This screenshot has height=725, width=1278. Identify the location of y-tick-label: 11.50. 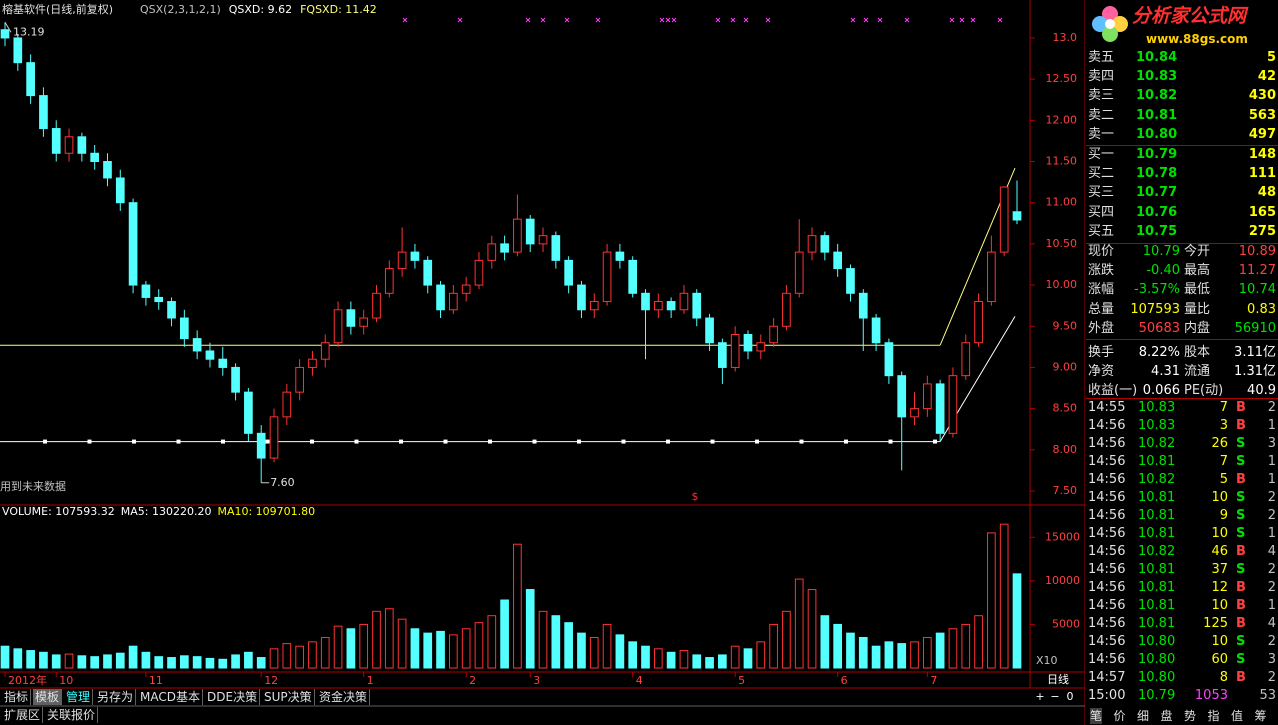
(1062, 161).